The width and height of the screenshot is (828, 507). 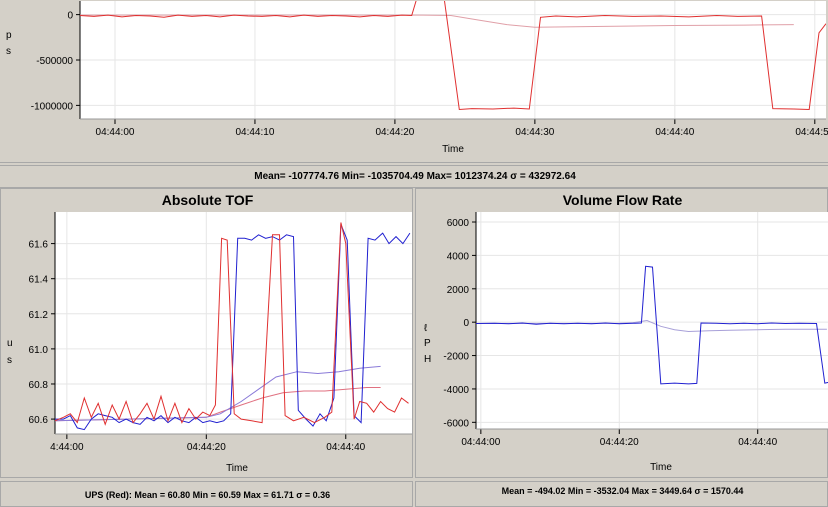 I want to click on y-axis-label: P, so click(x=427, y=343).